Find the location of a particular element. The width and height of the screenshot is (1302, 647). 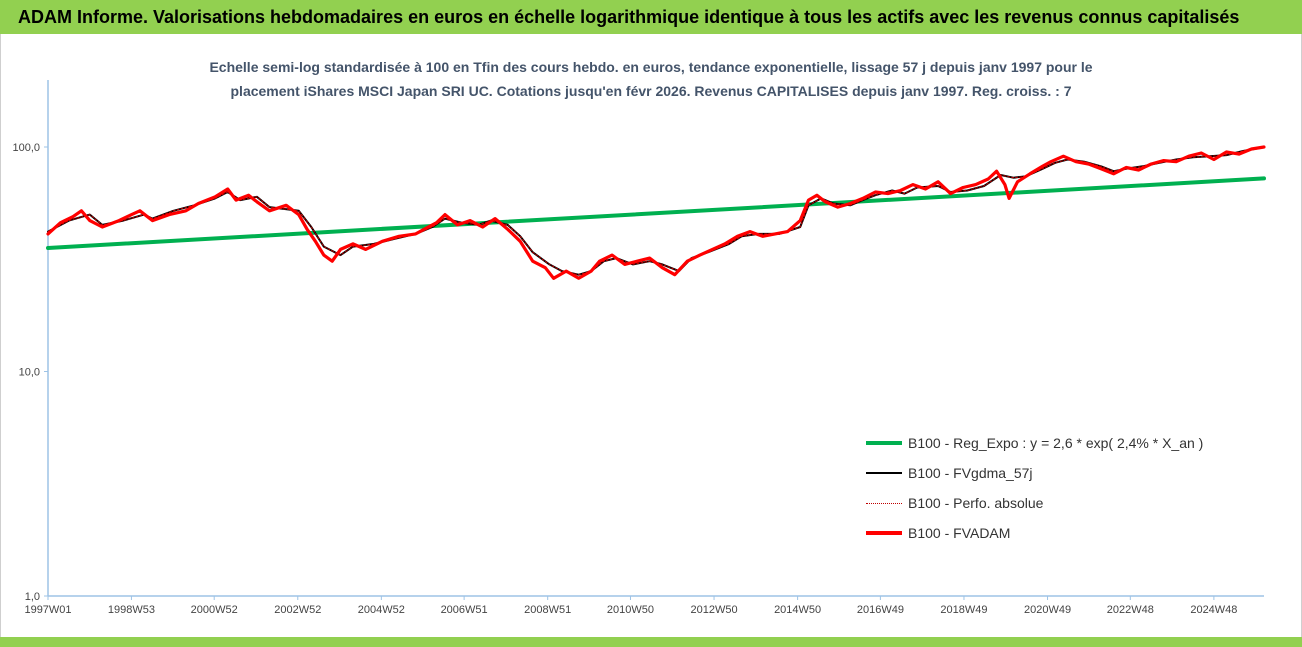

x-tick-label: 2008W51 is located at coordinates (547, 610).